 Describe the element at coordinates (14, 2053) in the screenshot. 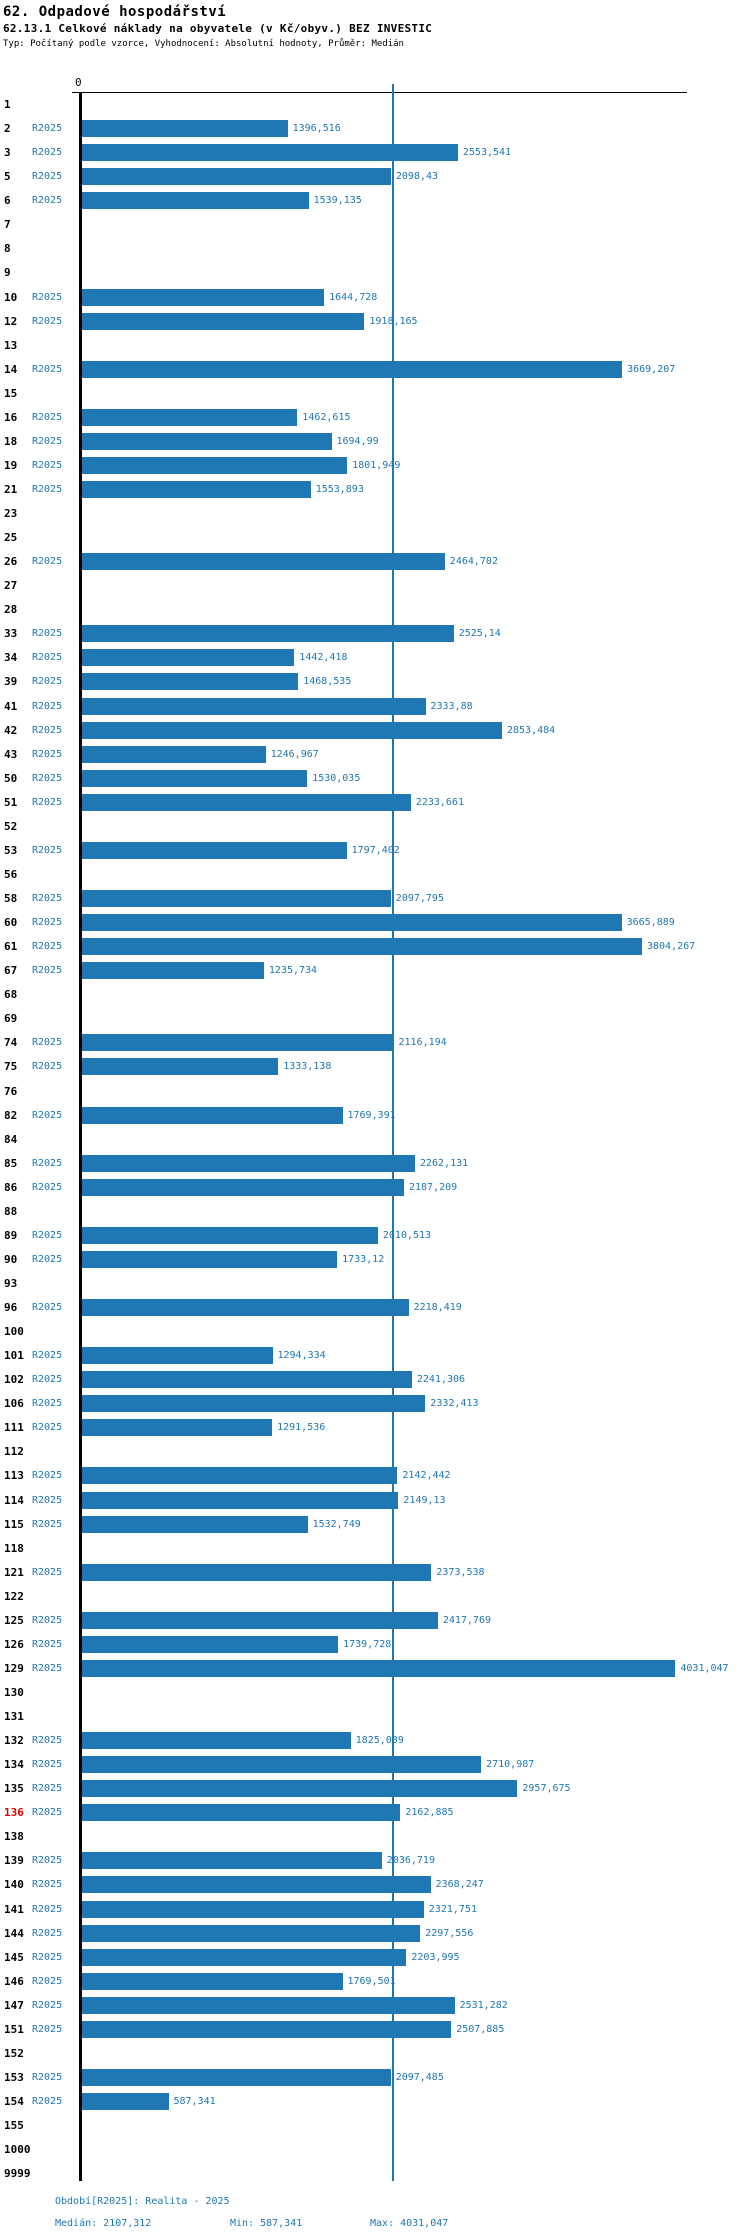

I see `row-label: 152` at that location.